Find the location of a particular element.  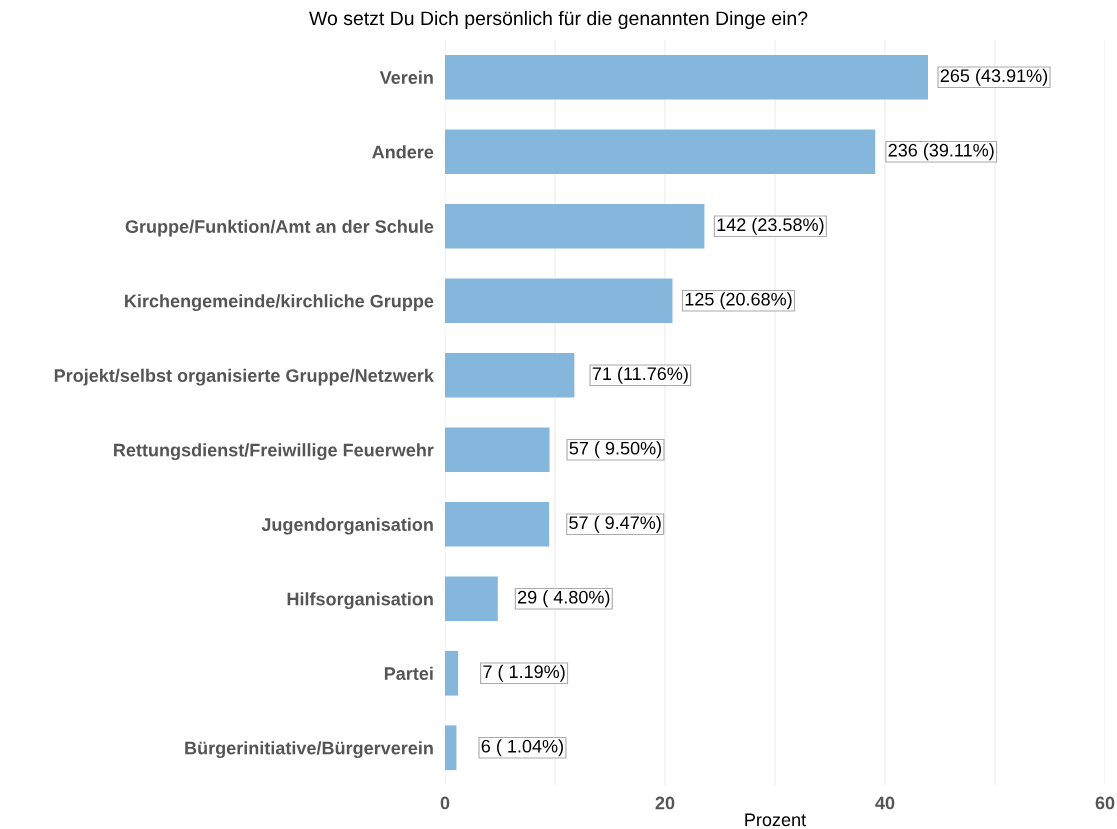

data-label: 125 (20.68%) is located at coordinates (738, 301).